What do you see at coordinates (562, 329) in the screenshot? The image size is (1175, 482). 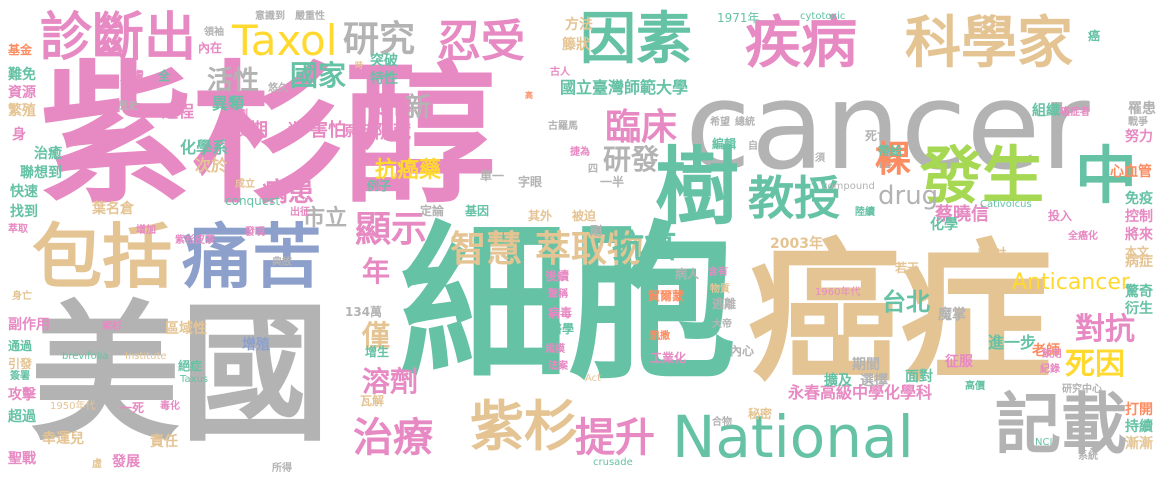 I see `word-medicine: 醫學` at bounding box center [562, 329].